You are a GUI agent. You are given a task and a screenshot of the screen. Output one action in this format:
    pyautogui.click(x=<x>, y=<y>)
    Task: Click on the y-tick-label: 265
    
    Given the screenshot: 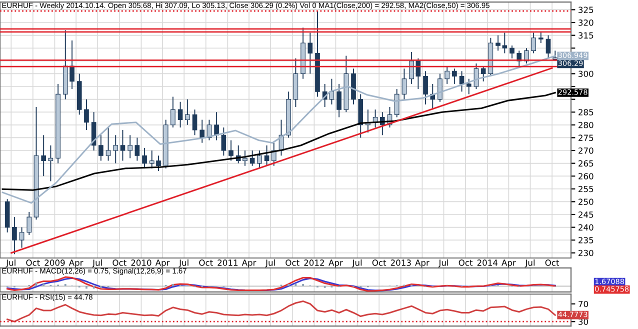 What is the action you would take?
    pyautogui.click(x=586, y=163)
    